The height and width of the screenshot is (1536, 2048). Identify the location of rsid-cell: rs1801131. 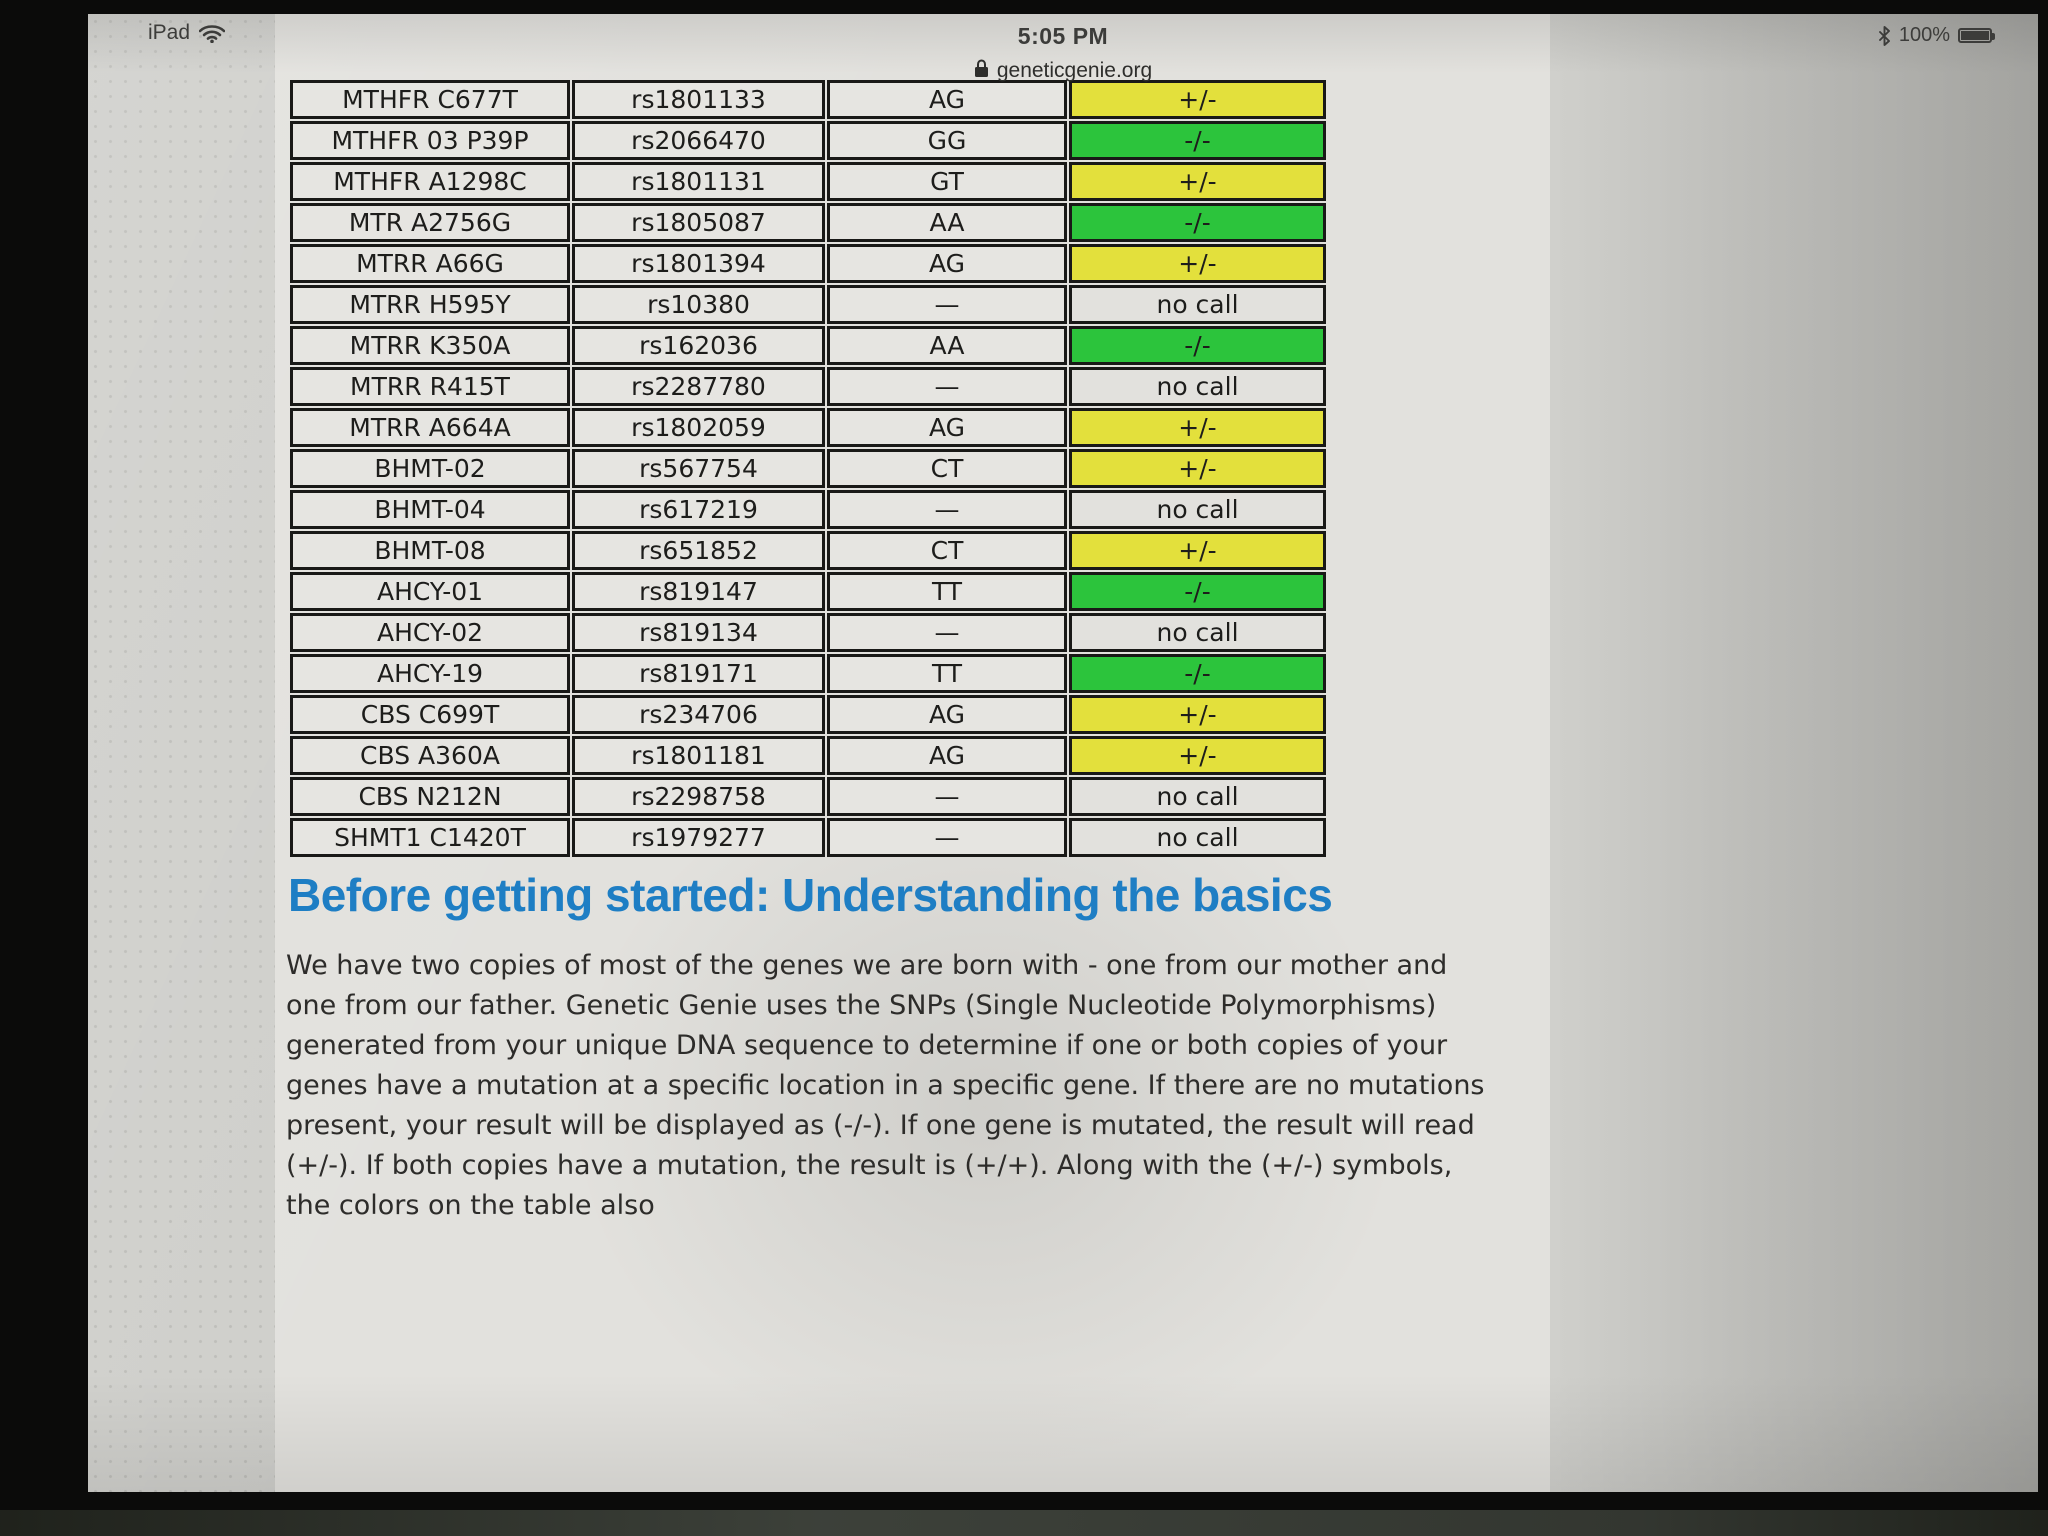
(698, 181).